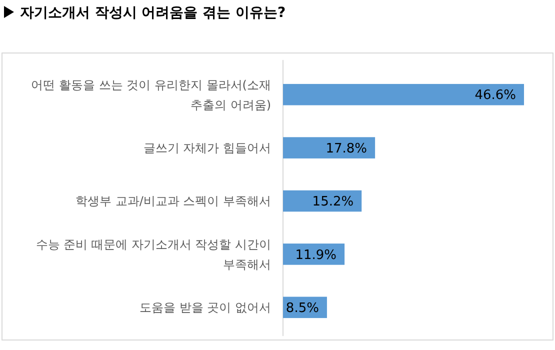 The height and width of the screenshot is (350, 555). What do you see at coordinates (316, 255) in the screenshot?
I see `data-label: 11.9%` at bounding box center [316, 255].